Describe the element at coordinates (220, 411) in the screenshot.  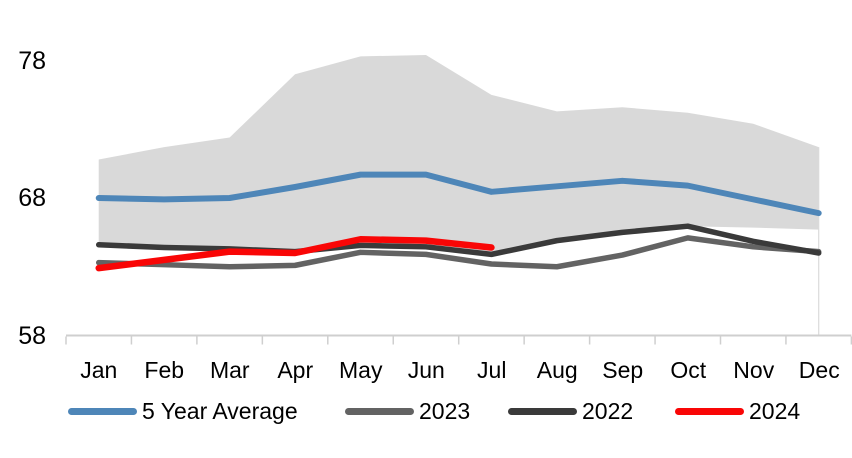
I see `legend-label-5-year-average: 5 Year Average` at that location.